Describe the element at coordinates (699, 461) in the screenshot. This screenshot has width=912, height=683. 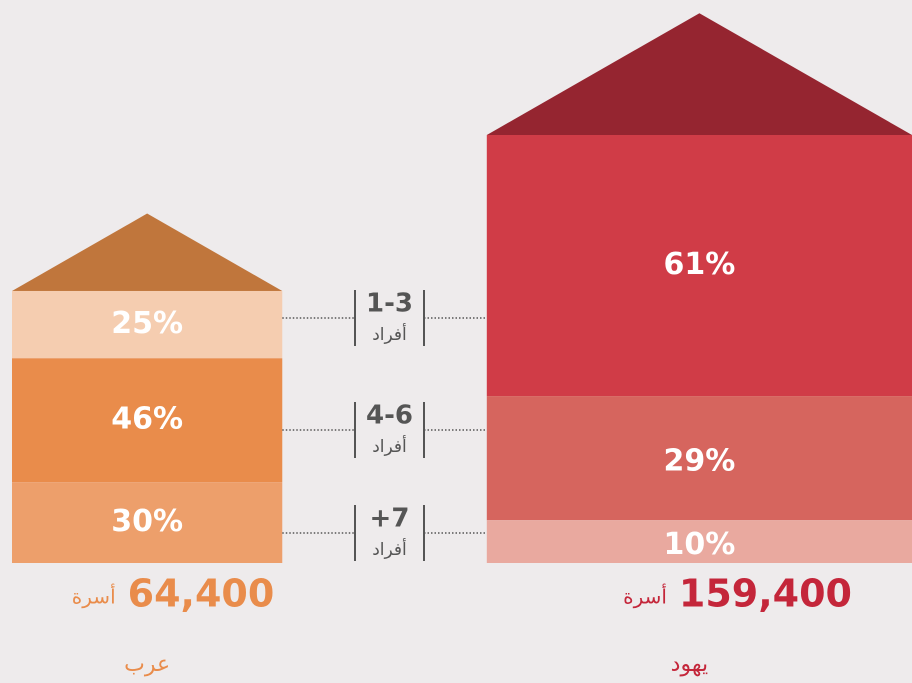
I see `segment-label: 29%` at that location.